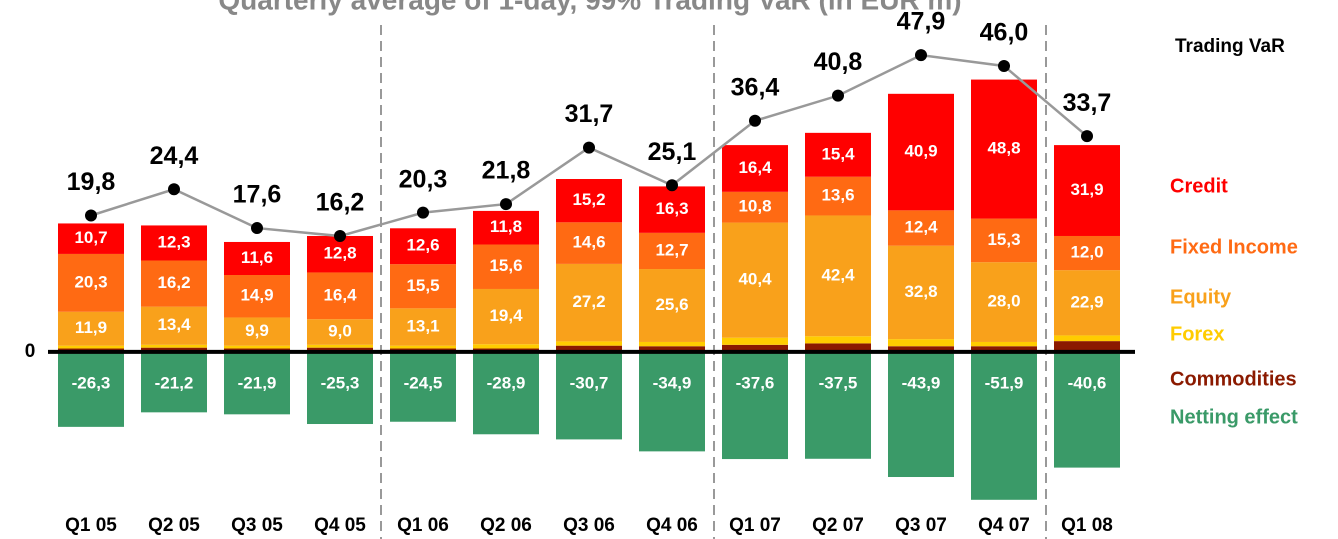 The height and width of the screenshot is (539, 1338). What do you see at coordinates (257, 525) in the screenshot?
I see `x-tick-label: Q3 05` at bounding box center [257, 525].